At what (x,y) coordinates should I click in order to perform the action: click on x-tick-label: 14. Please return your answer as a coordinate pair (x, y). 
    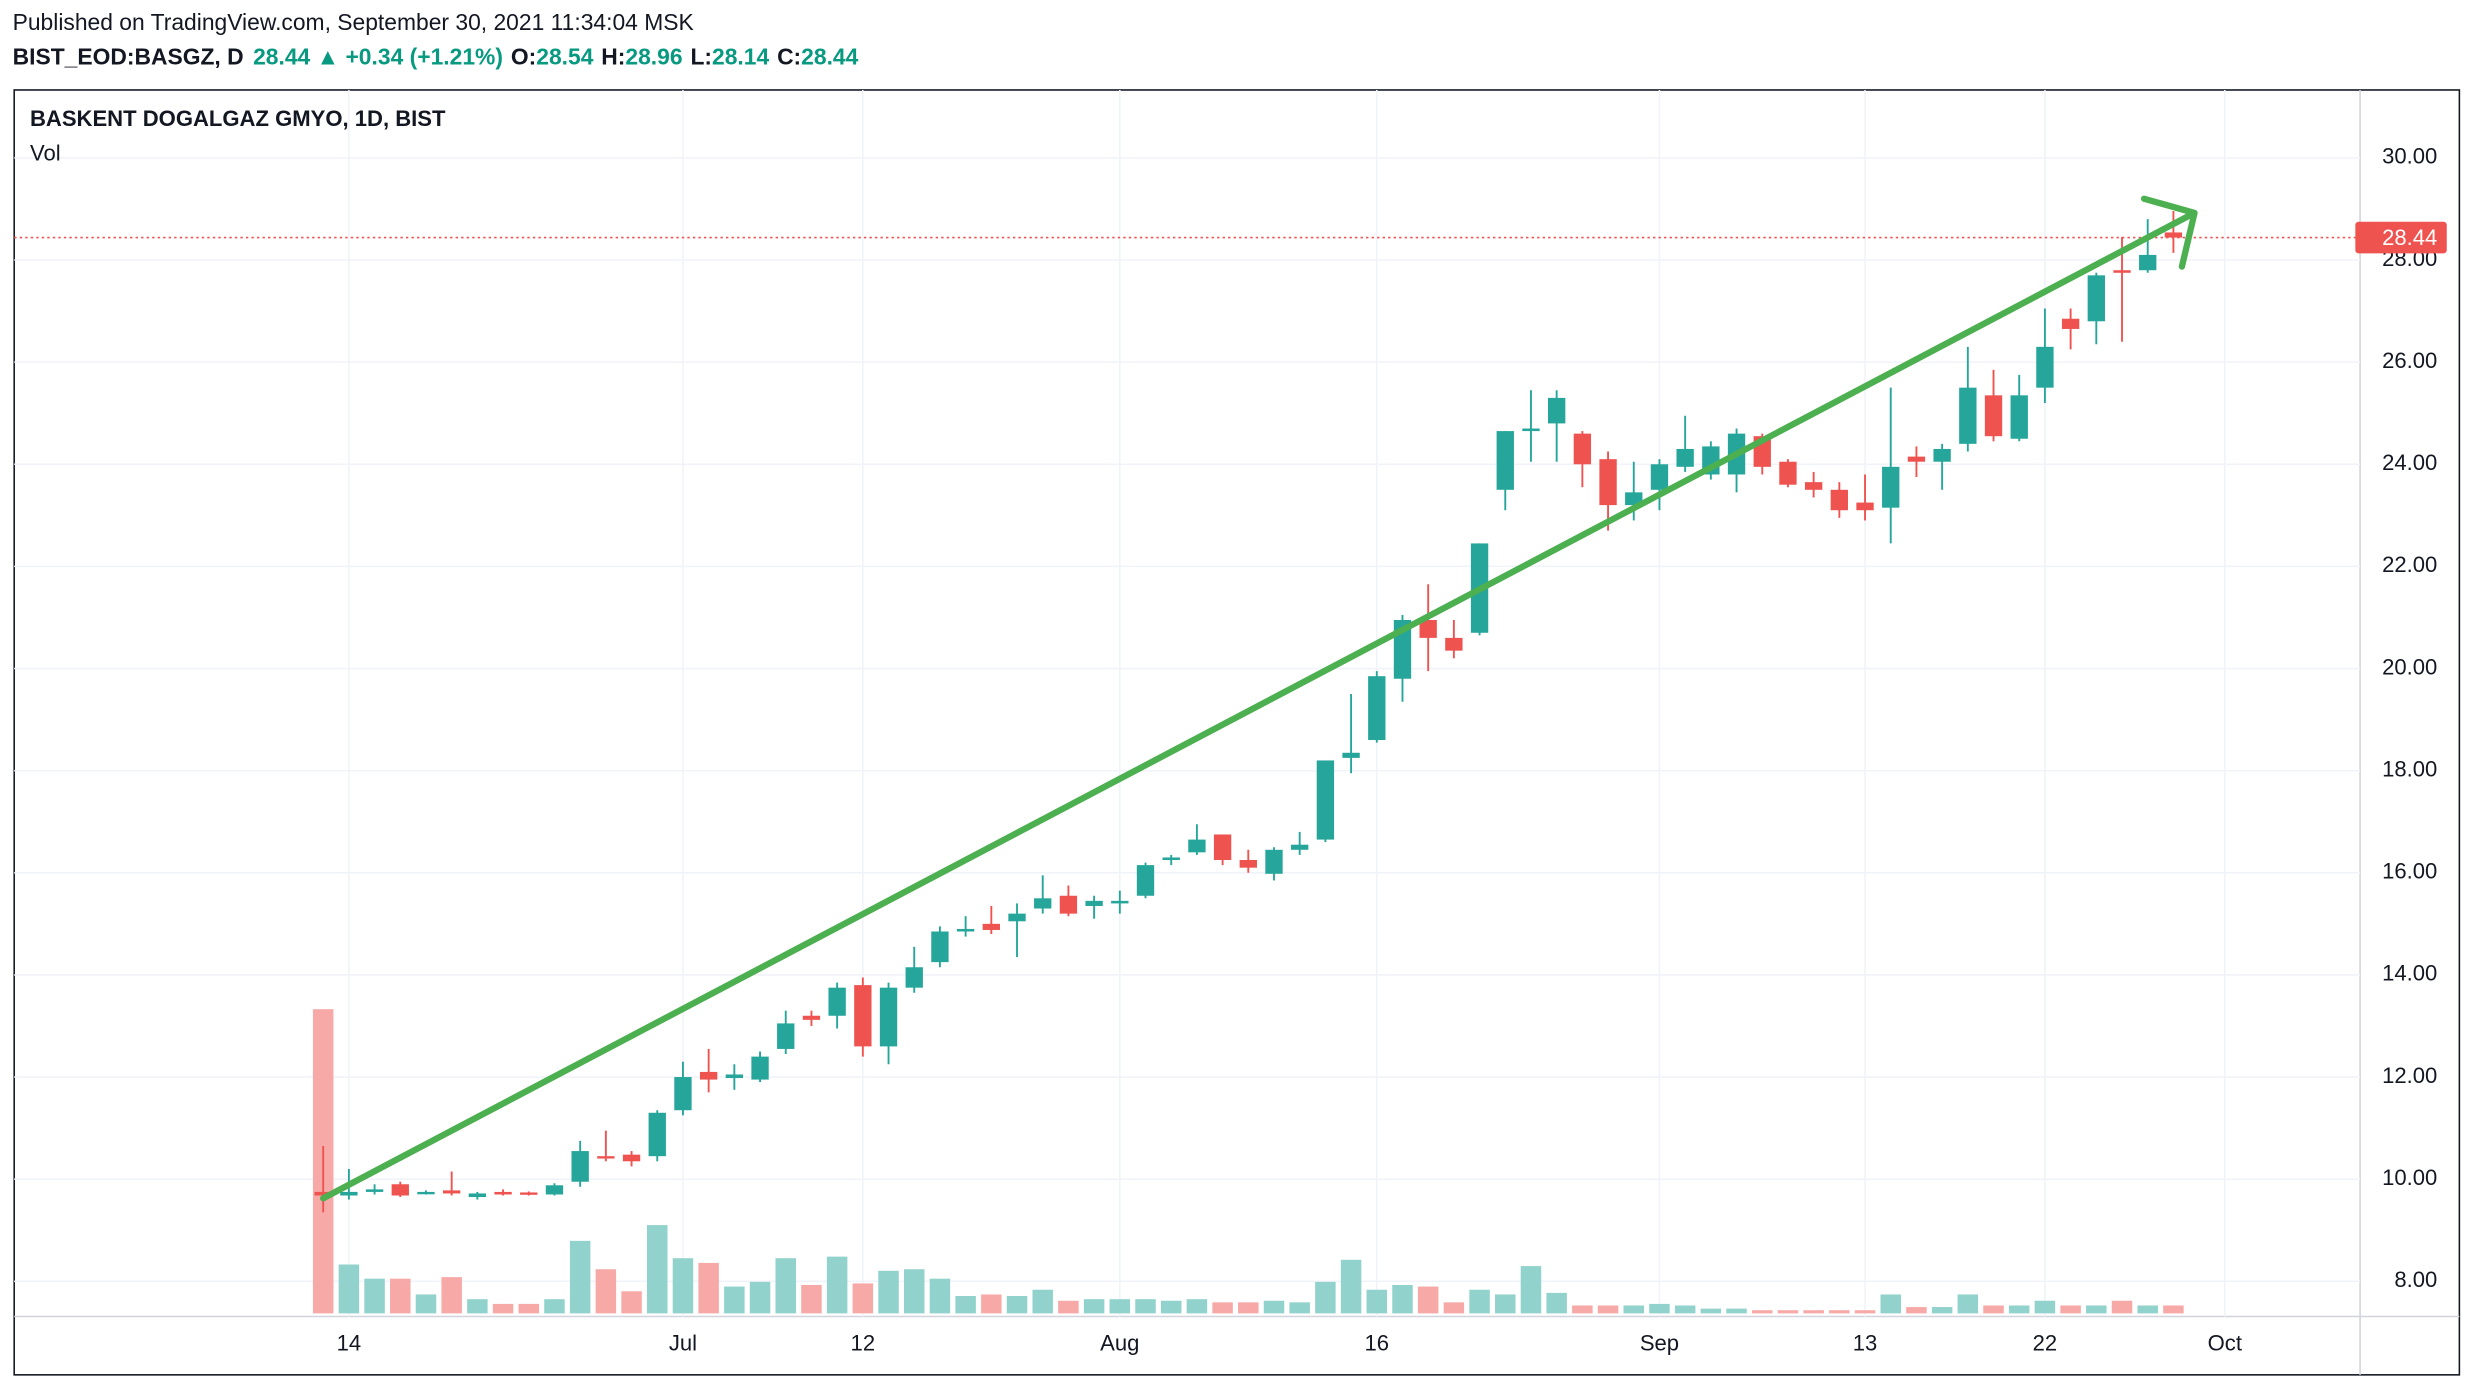
    Looking at the image, I should click on (349, 1343).